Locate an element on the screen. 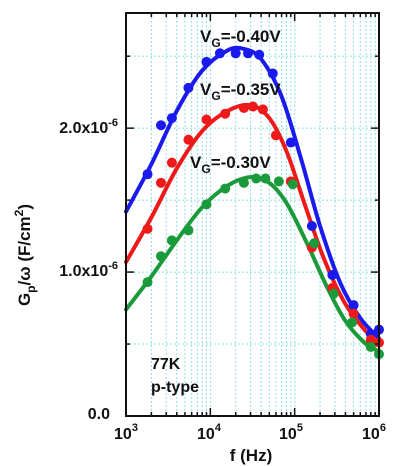  series-label-030: VG=-0.30V is located at coordinates (230, 164).